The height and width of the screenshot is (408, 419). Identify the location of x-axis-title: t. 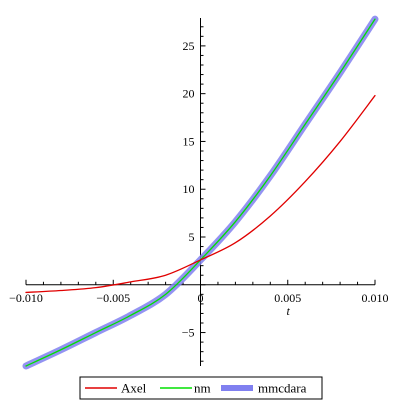
(288, 311).